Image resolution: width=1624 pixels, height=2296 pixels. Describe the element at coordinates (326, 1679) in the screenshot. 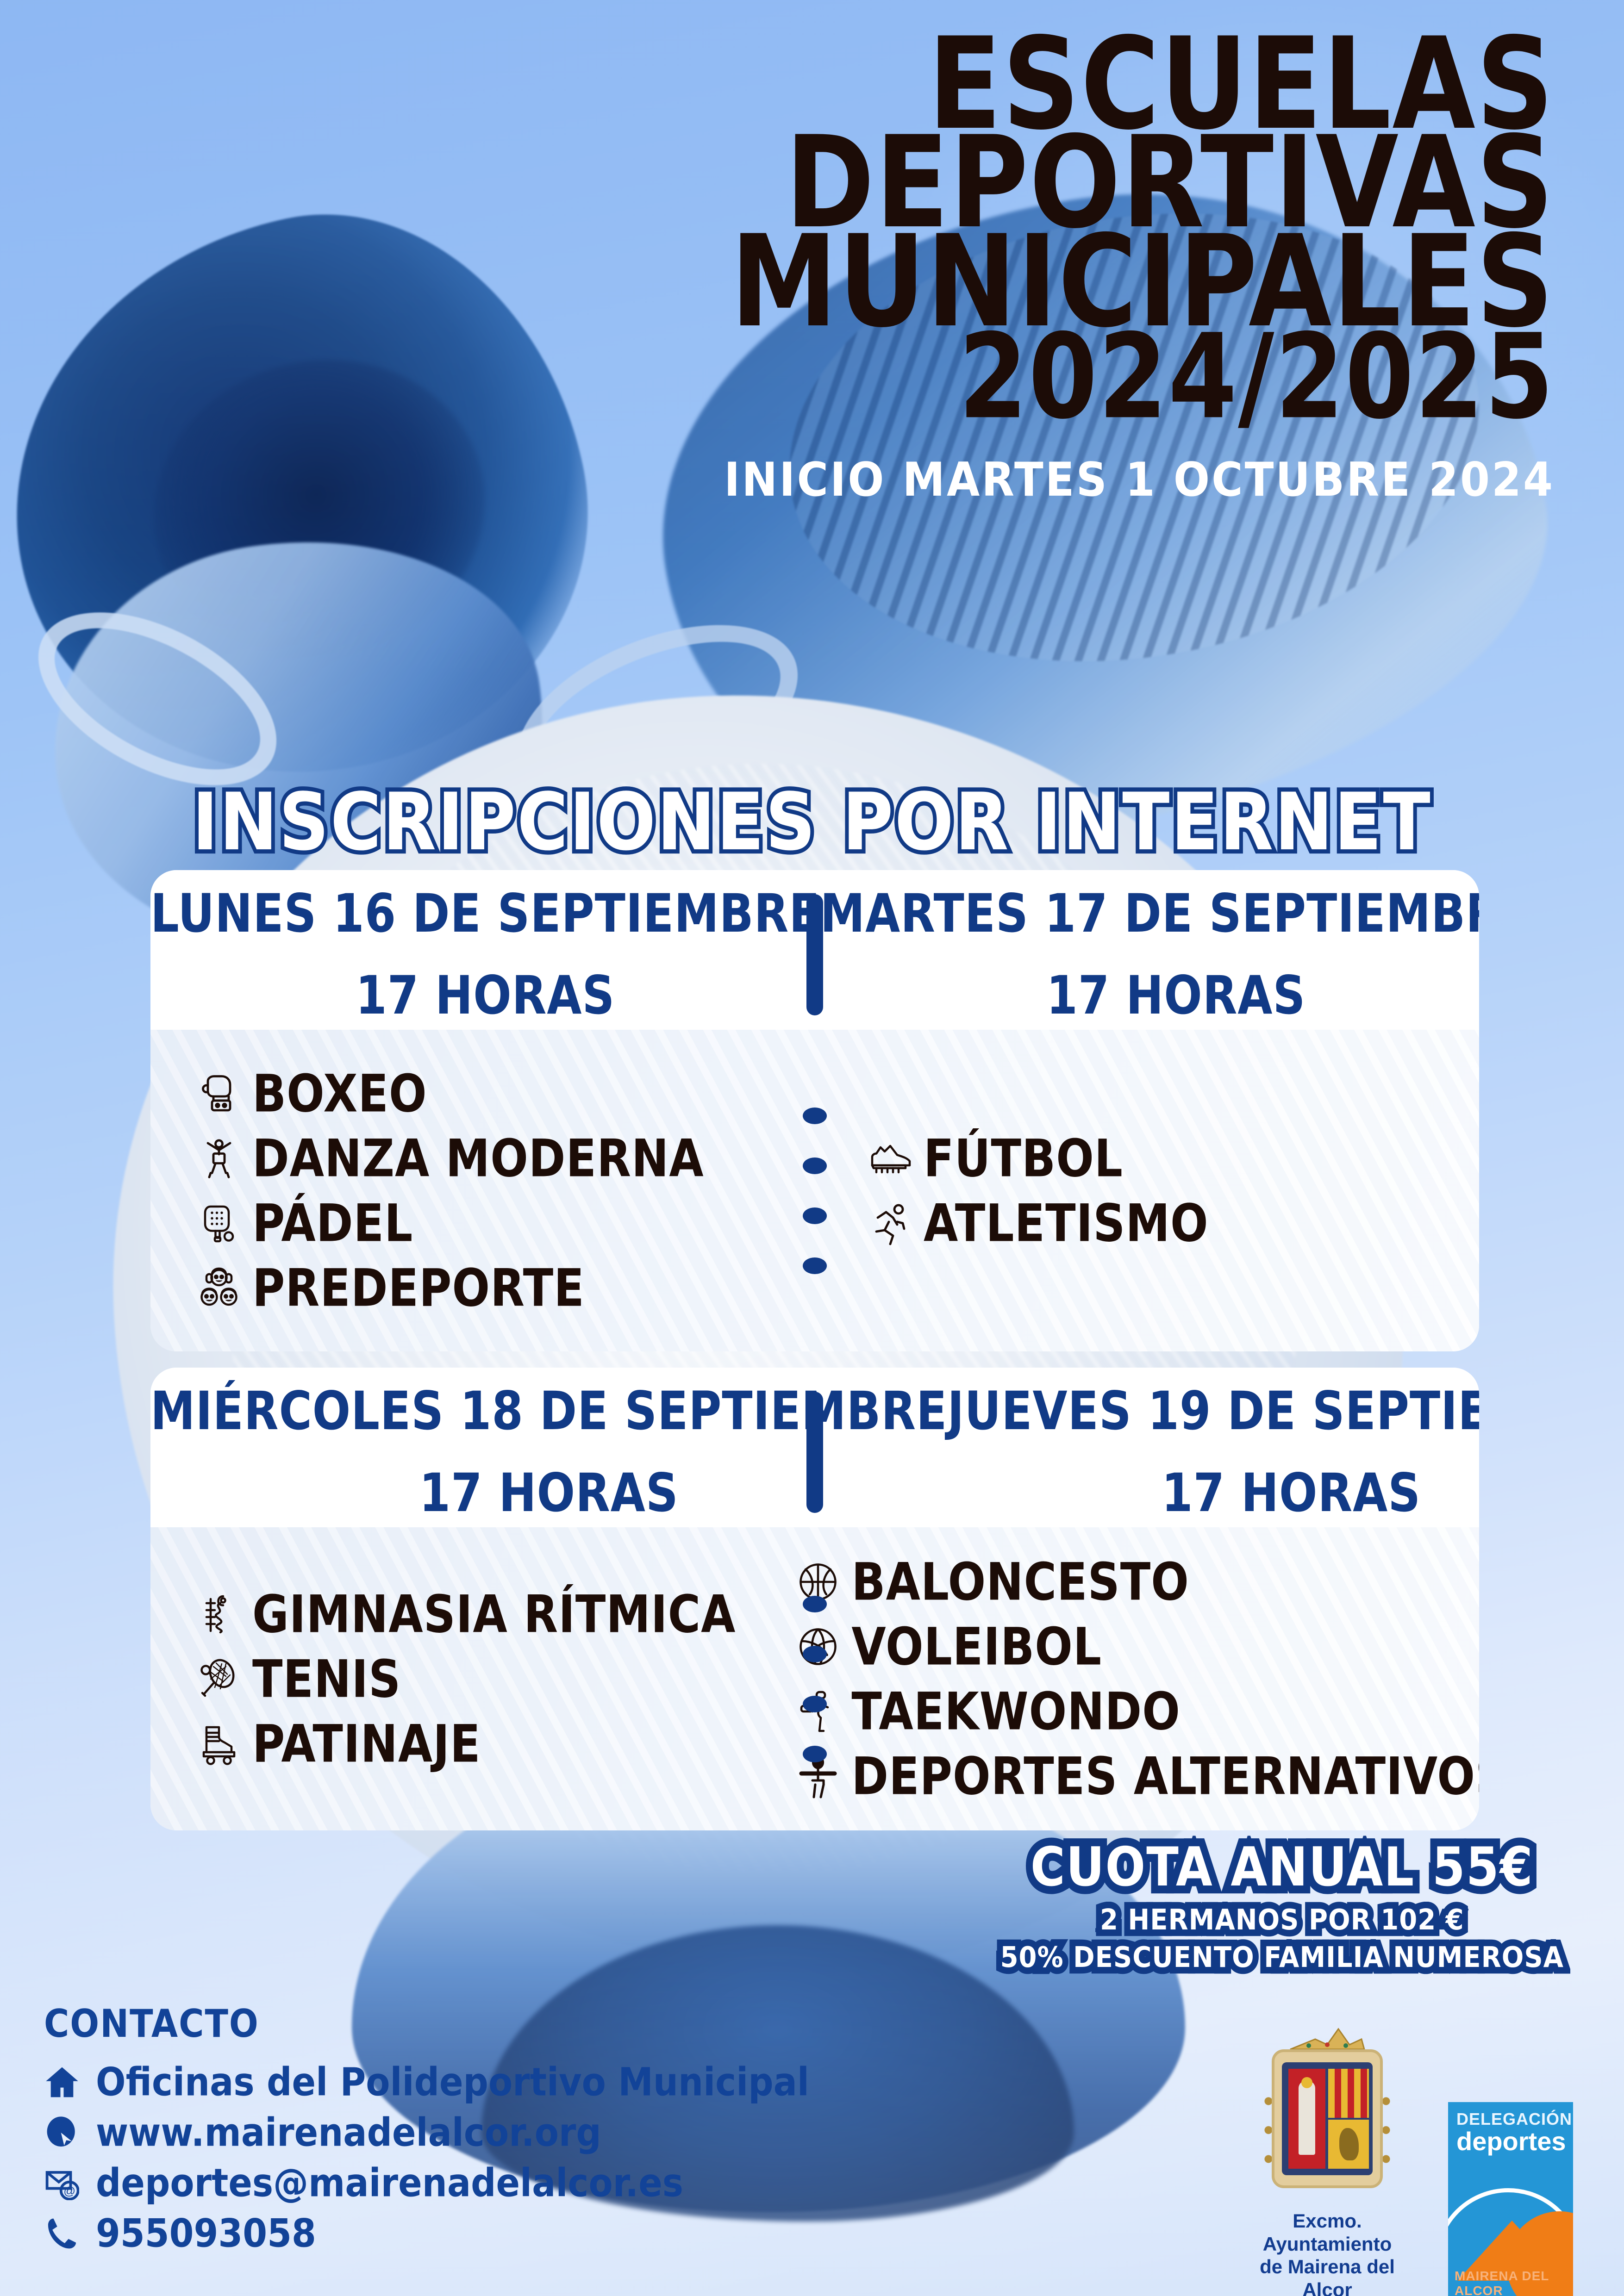

I see `sport-name: TENIS` at that location.